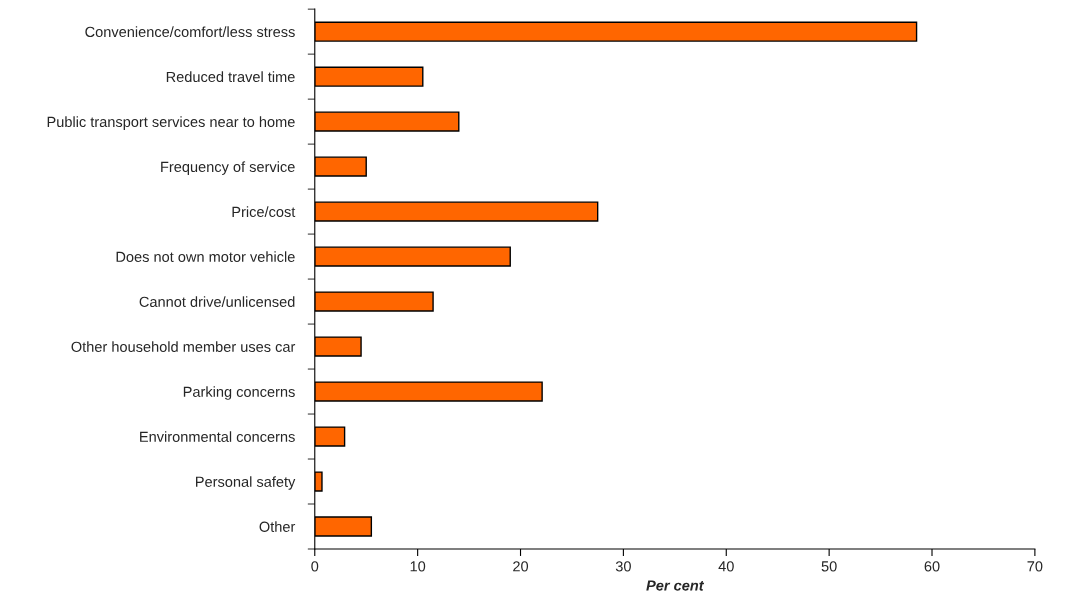  Describe the element at coordinates (726, 566) in the screenshot. I see `x-tick-label: 40` at that location.